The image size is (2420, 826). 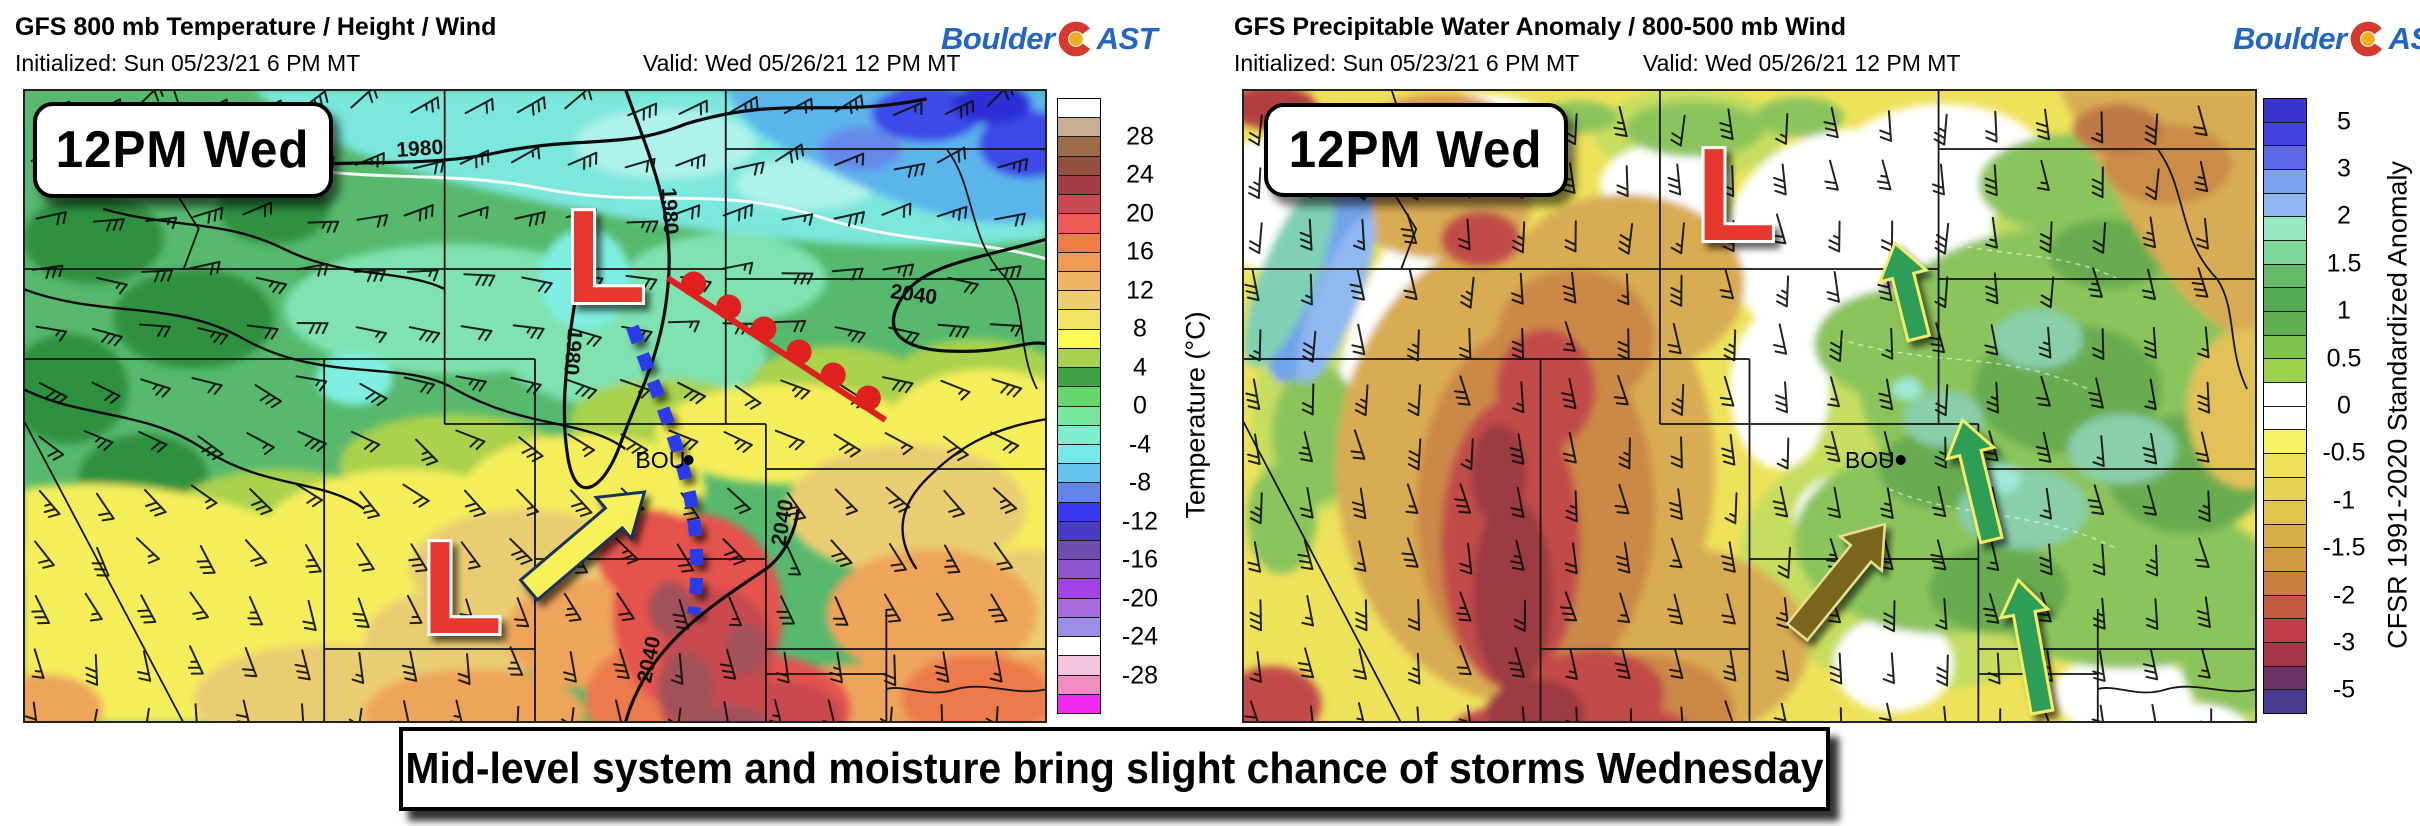 What do you see at coordinates (183, 150) in the screenshot?
I see `left-valid-time-badge: 12PM Wed` at bounding box center [183, 150].